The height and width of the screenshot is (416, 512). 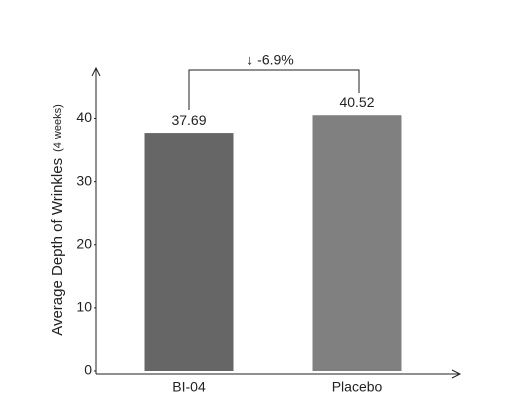 I want to click on value-label: 40.52, so click(x=356, y=102).